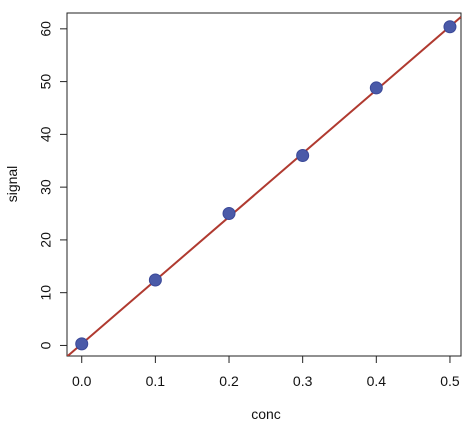  What do you see at coordinates (156, 381) in the screenshot?
I see `x-tick-label: 0.1` at bounding box center [156, 381].